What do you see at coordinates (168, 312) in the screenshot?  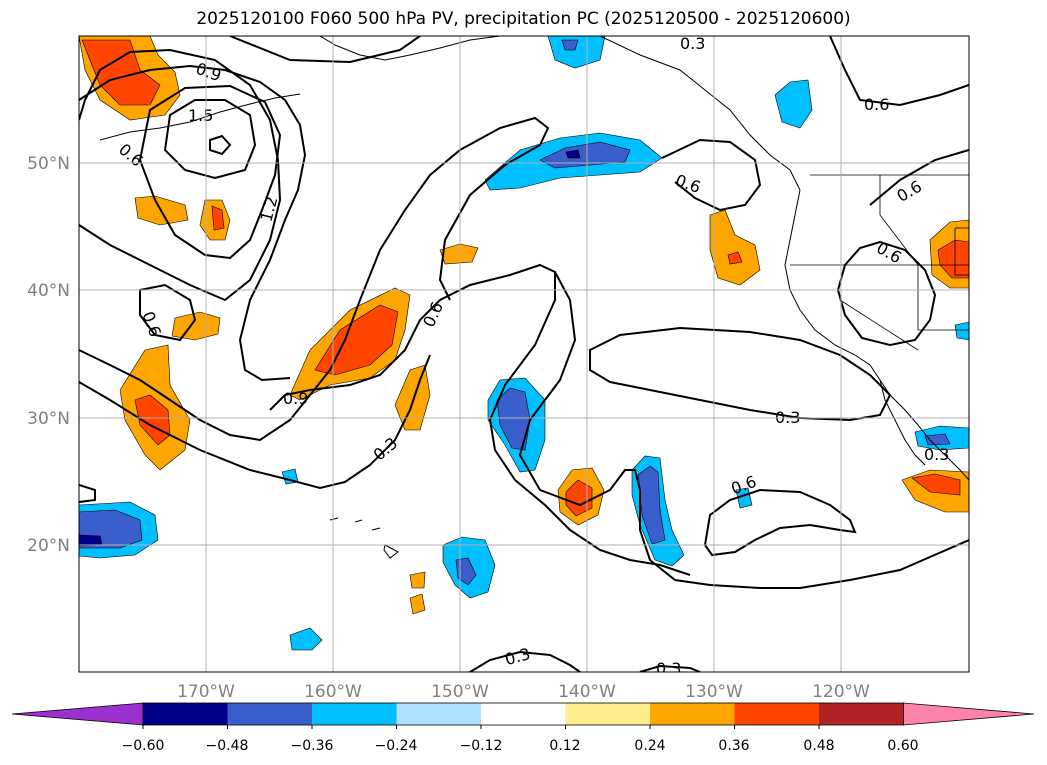 I see `pv-contour-0.6-loop` at bounding box center [168, 312].